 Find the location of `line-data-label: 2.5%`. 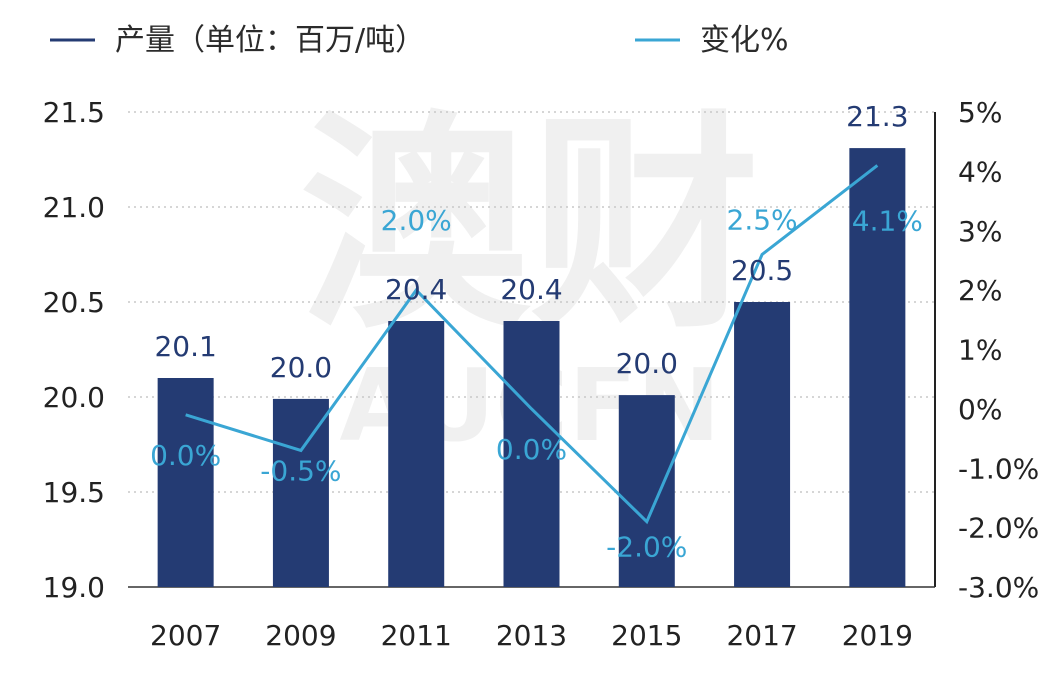

line-data-label: 2.5% is located at coordinates (762, 220).